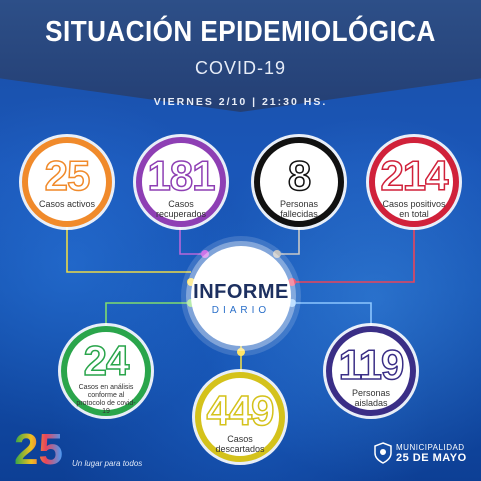 The width and height of the screenshot is (481, 481). I want to click on page-title: SITUACIÓN EPIDEMIOLÓGICA, so click(240, 32).